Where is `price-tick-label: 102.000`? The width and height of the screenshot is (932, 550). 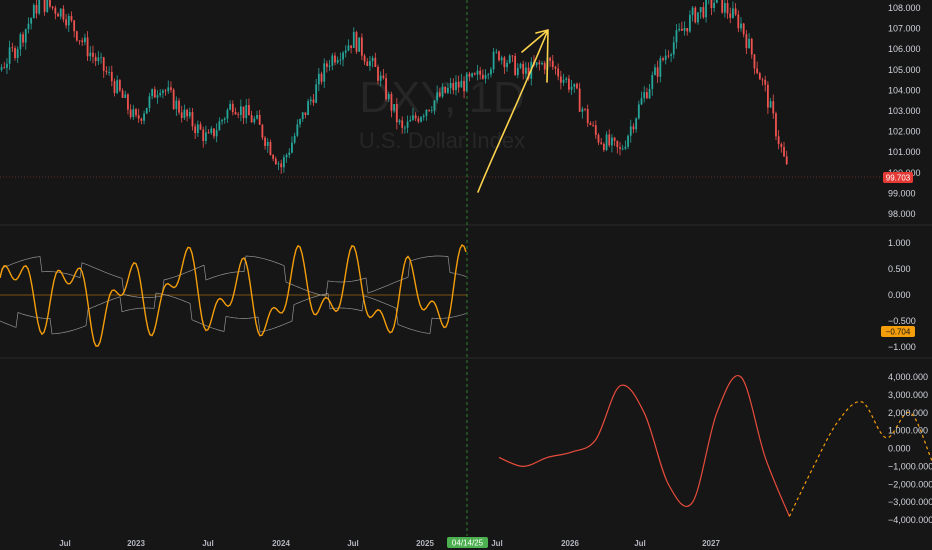
price-tick-label: 102.000 is located at coordinates (904, 132).